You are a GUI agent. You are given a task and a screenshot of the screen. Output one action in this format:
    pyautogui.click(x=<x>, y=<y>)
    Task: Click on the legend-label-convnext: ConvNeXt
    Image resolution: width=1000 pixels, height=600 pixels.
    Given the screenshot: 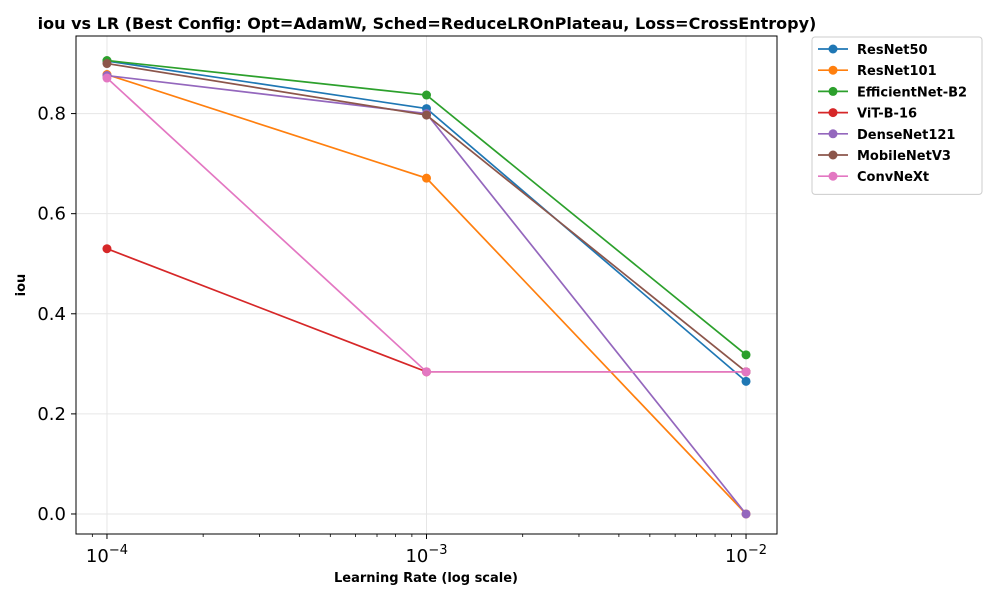 What is the action you would take?
    pyautogui.click(x=893, y=177)
    